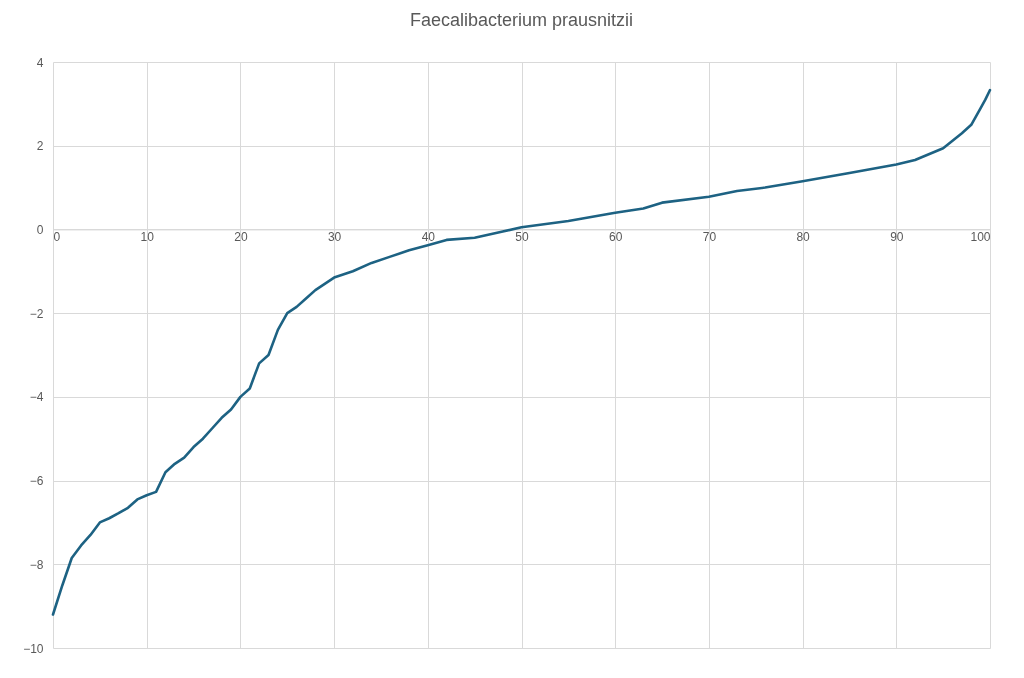 The width and height of the screenshot is (1024, 678). Describe the element at coordinates (980, 236) in the screenshot. I see `x-tick-label: 100` at that location.